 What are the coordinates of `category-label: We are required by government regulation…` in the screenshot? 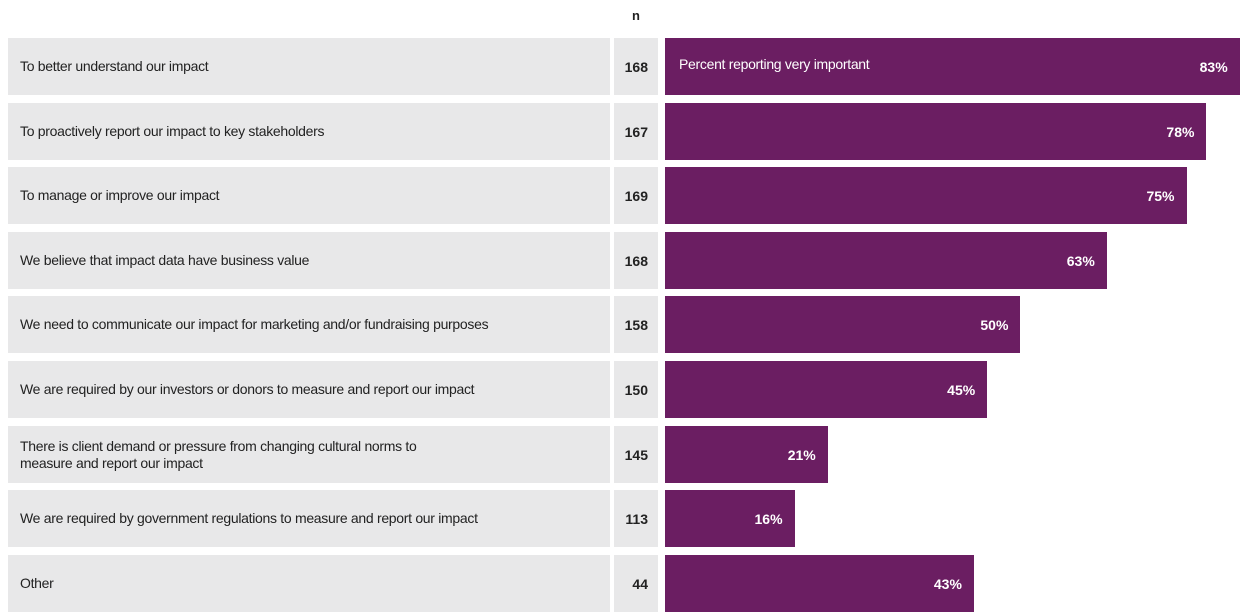 It's located at (309, 518).